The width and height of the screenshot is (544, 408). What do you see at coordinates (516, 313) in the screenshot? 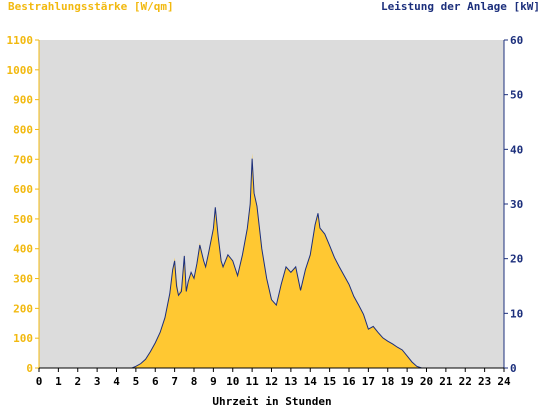
I see `right-y-tick-label: 10` at bounding box center [516, 313].